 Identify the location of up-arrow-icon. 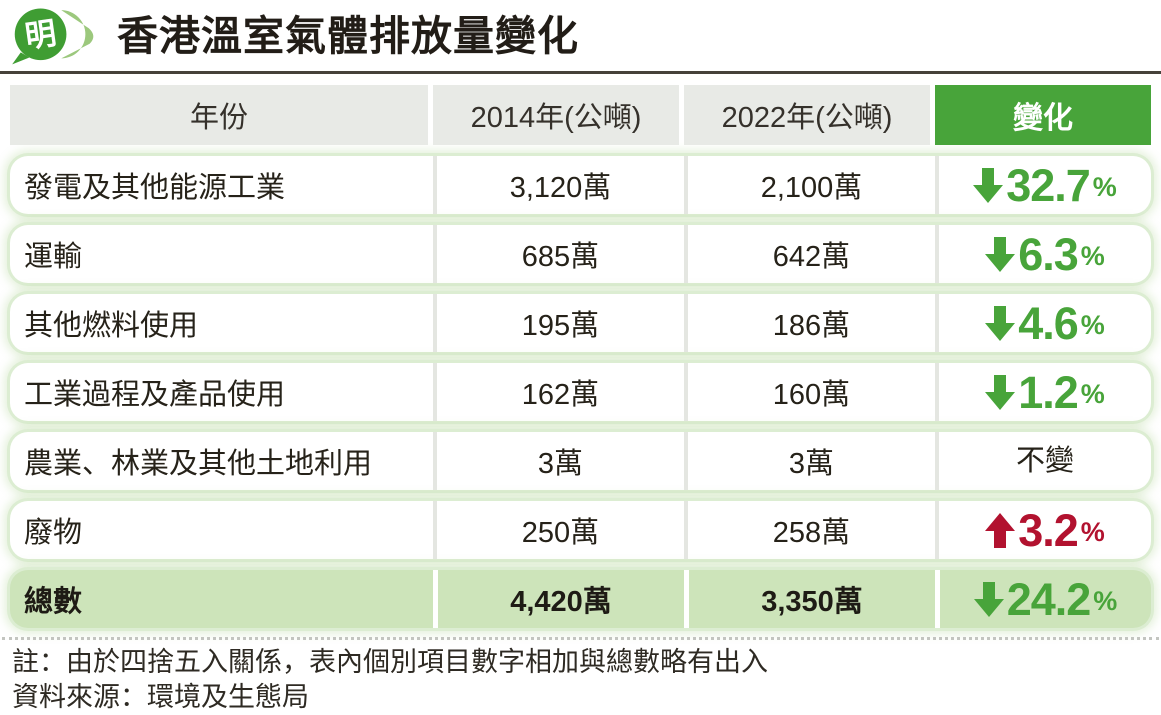
(1000, 530).